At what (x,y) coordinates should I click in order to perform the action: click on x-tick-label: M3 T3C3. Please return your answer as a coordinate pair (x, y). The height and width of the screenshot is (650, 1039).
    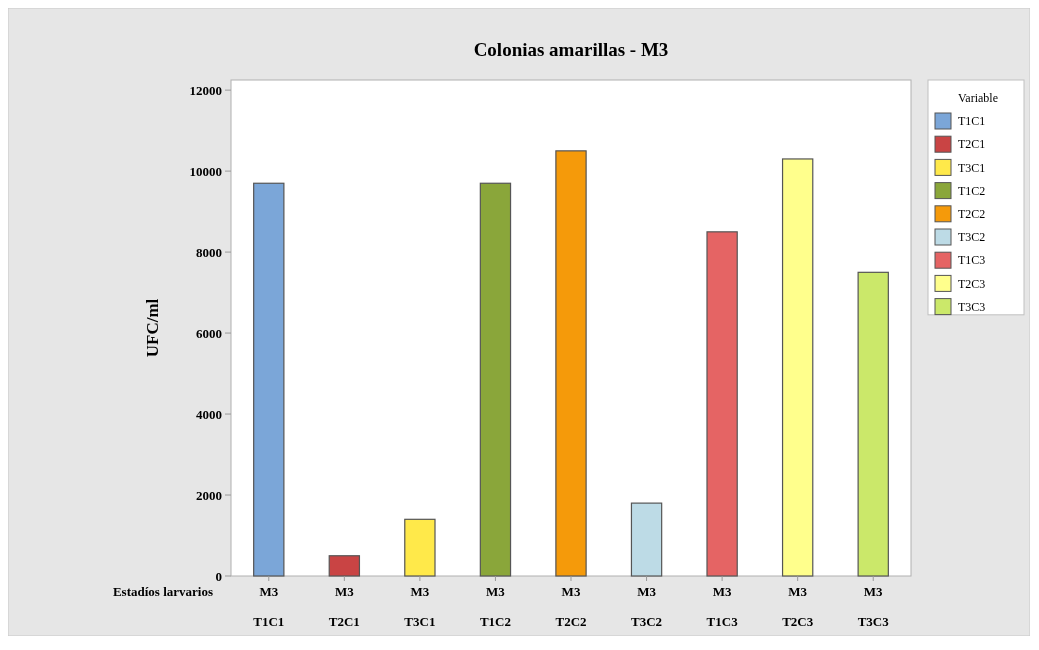
    Looking at the image, I should click on (873, 606).